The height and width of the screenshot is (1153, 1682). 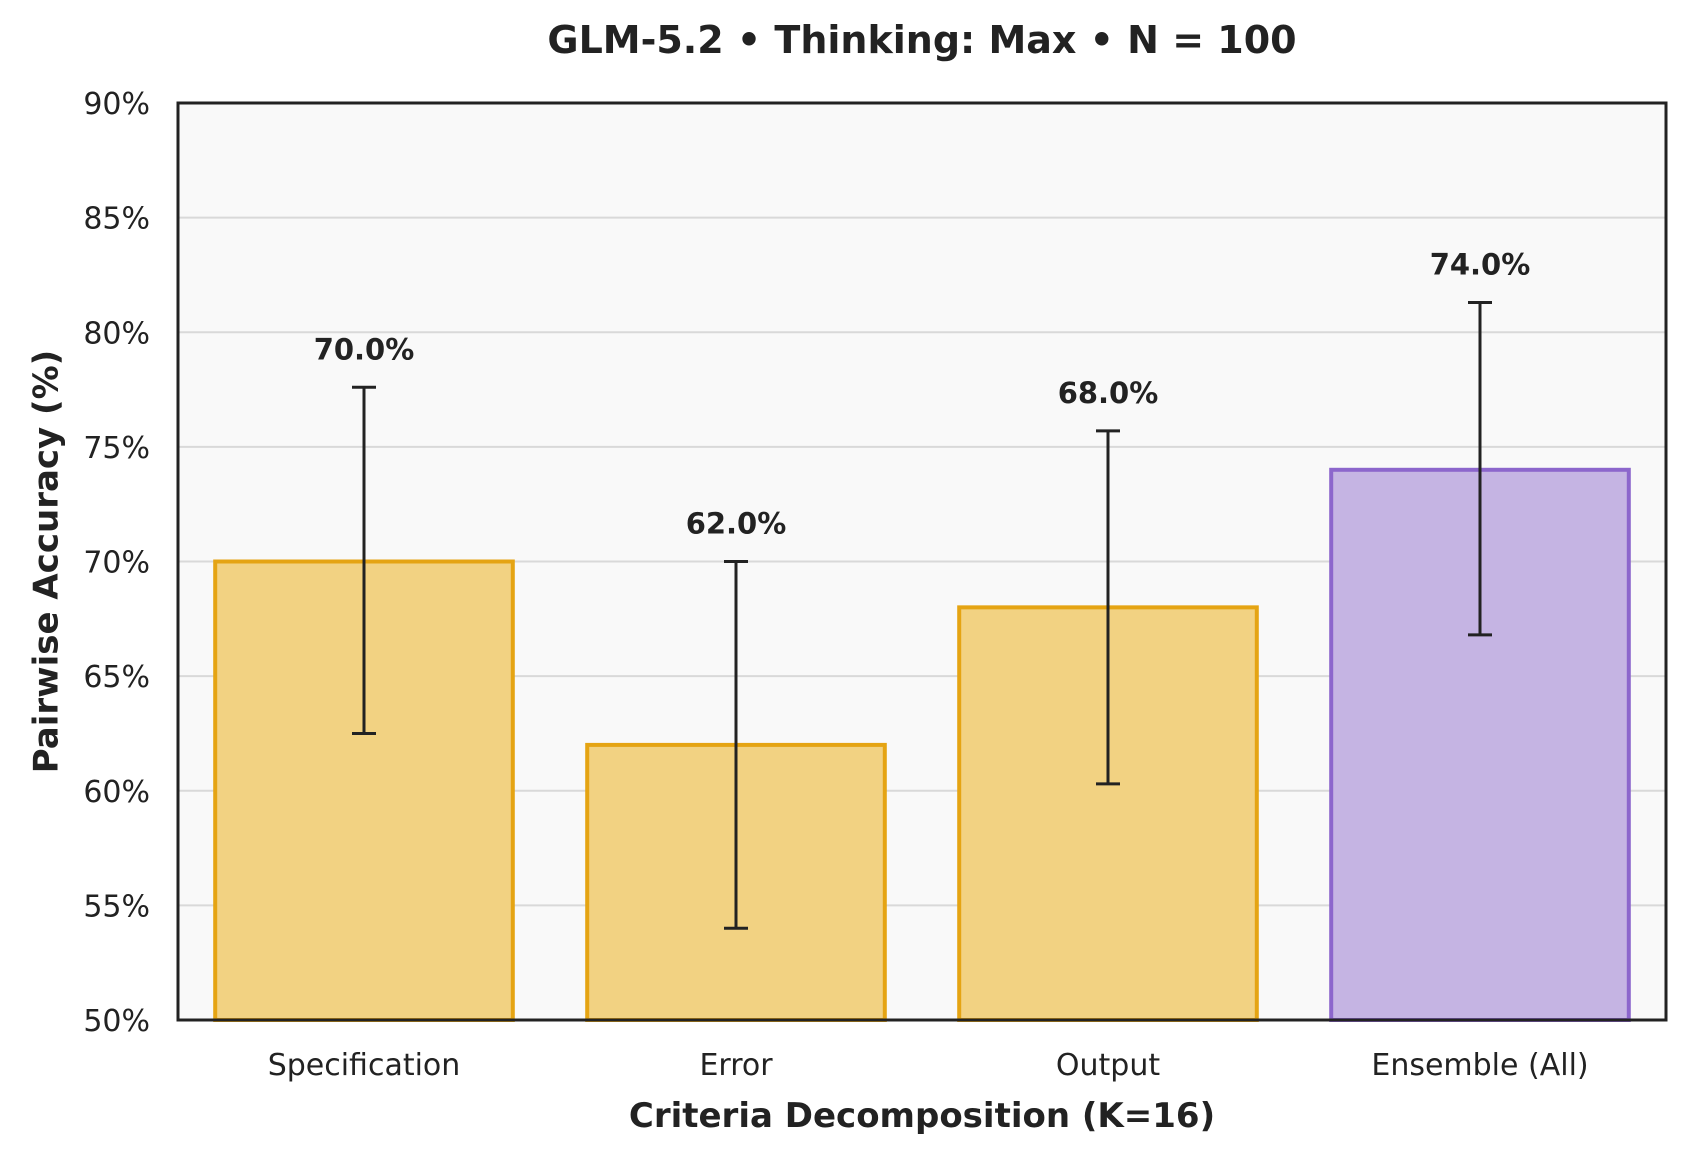 I want to click on y-tick-label: 70%, so click(x=116, y=563).